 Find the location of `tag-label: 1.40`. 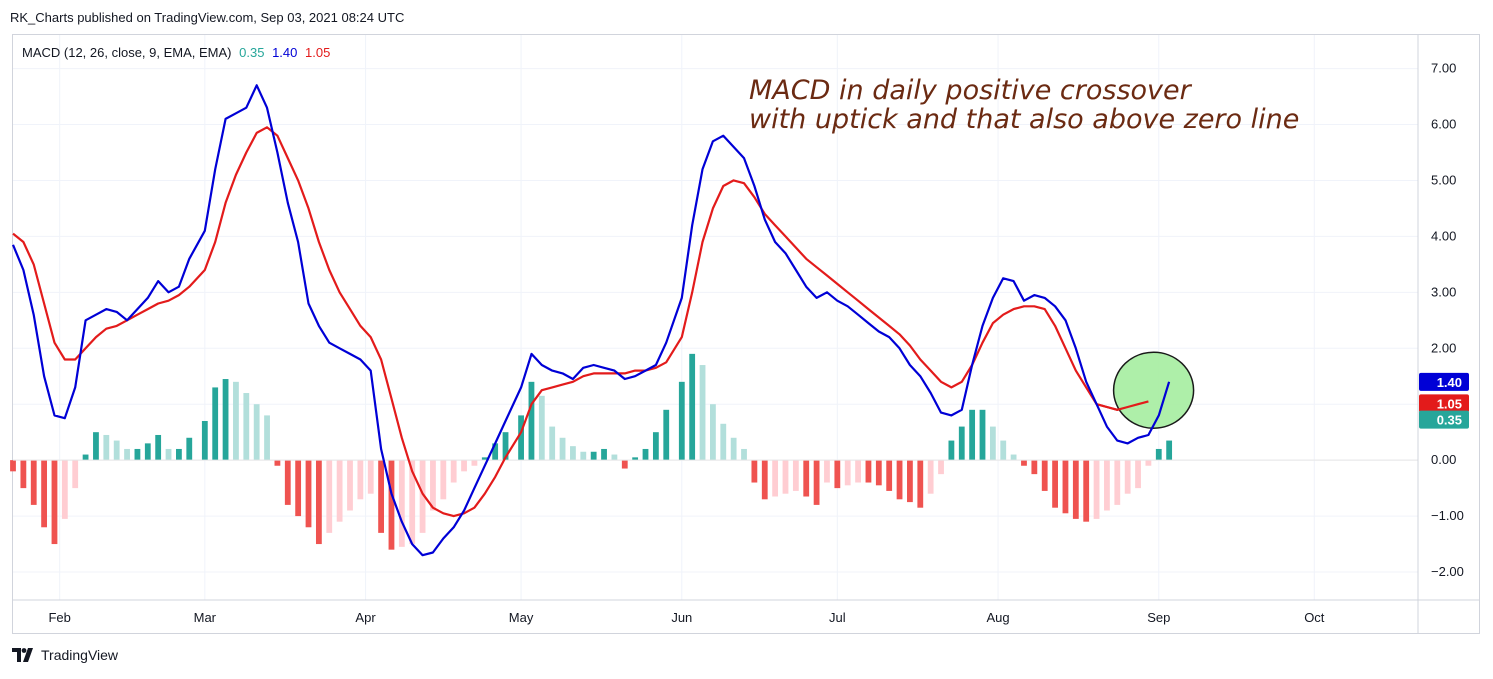

tag-label: 1.40 is located at coordinates (1449, 382).